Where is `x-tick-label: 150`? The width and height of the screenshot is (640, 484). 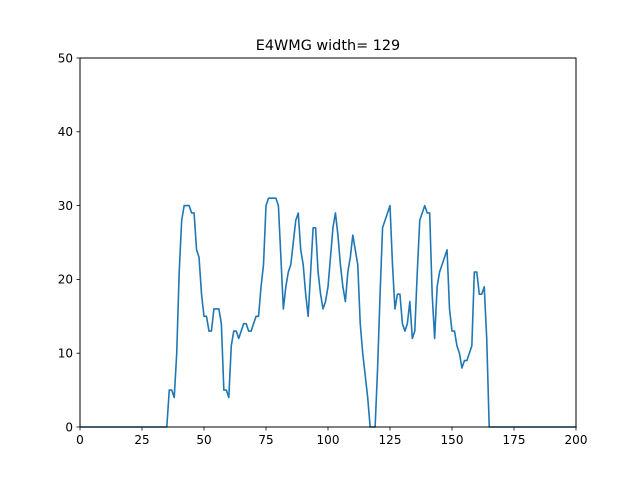
x-tick-label: 150 is located at coordinates (452, 440).